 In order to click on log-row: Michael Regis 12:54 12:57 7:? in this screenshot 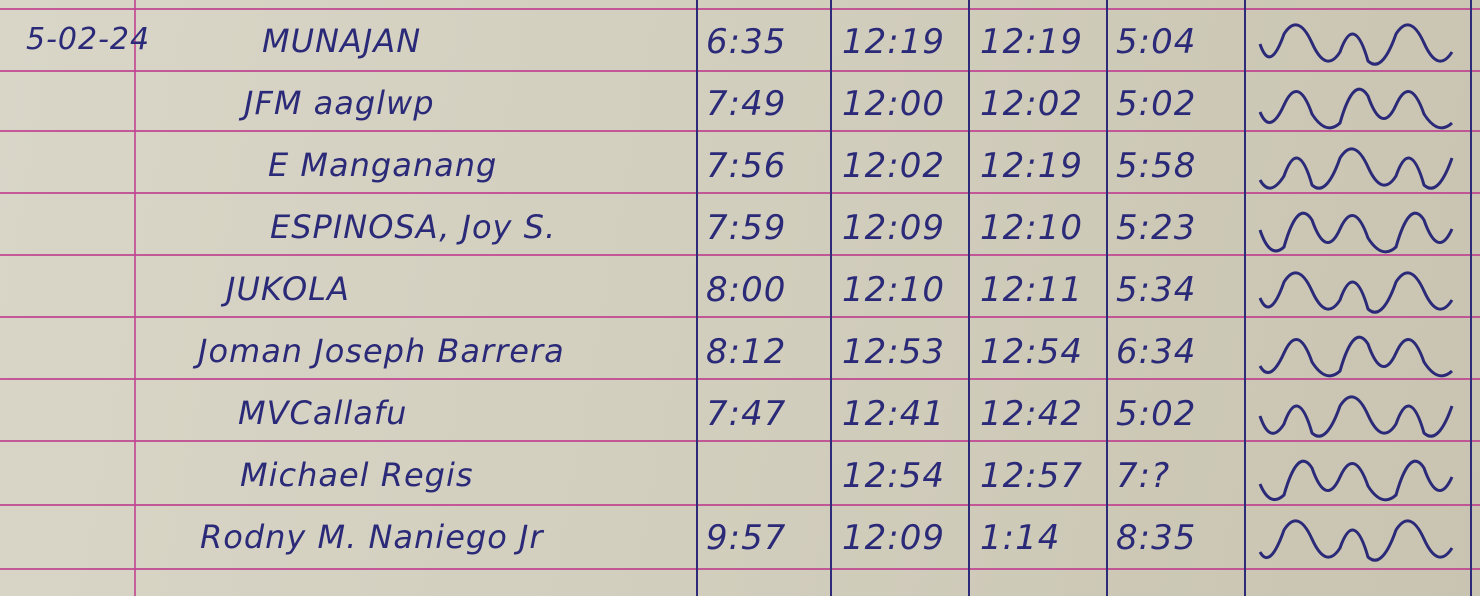, I will do `click(740, 477)`.